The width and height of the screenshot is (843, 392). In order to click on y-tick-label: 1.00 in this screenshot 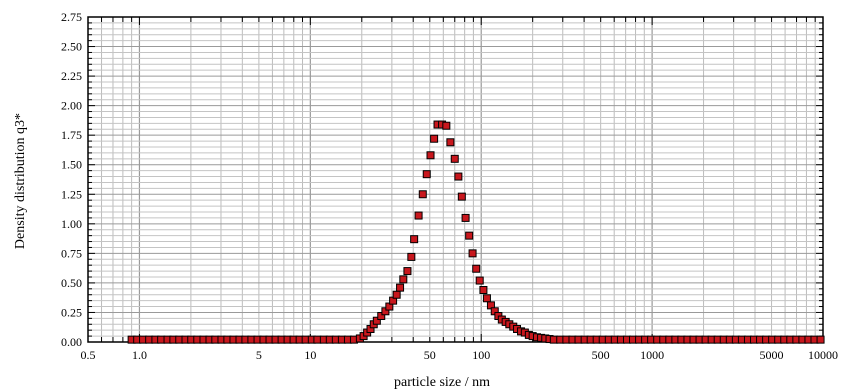, I will do `click(71, 224)`.